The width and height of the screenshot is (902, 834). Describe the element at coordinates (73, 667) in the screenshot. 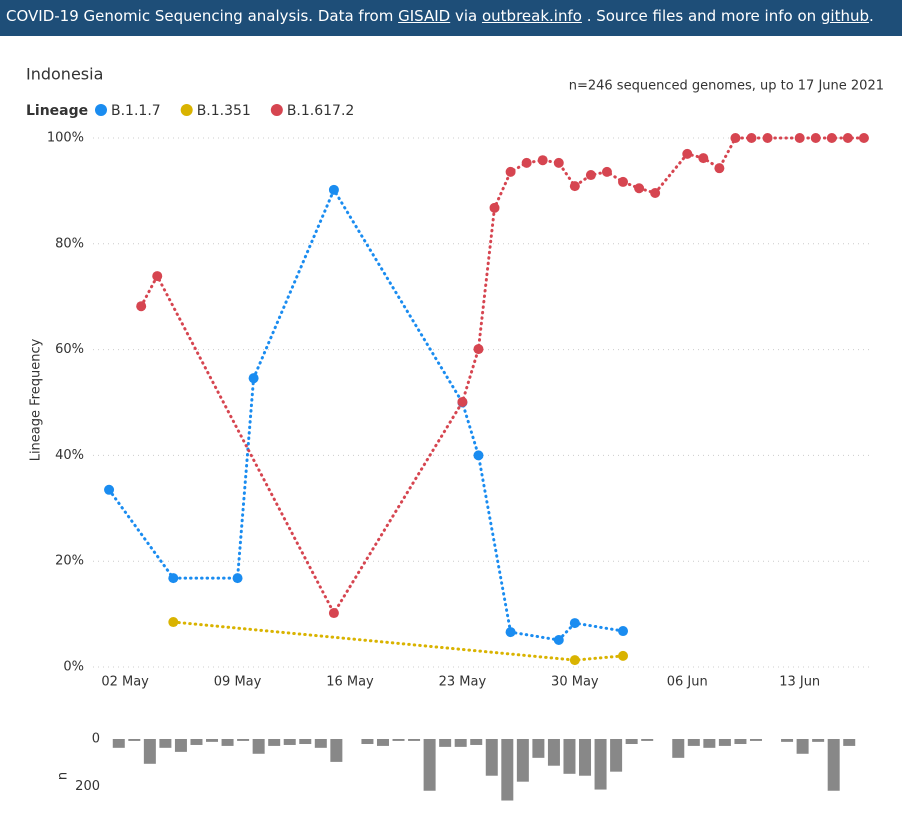

I see `y-tick-label: 0%` at that location.